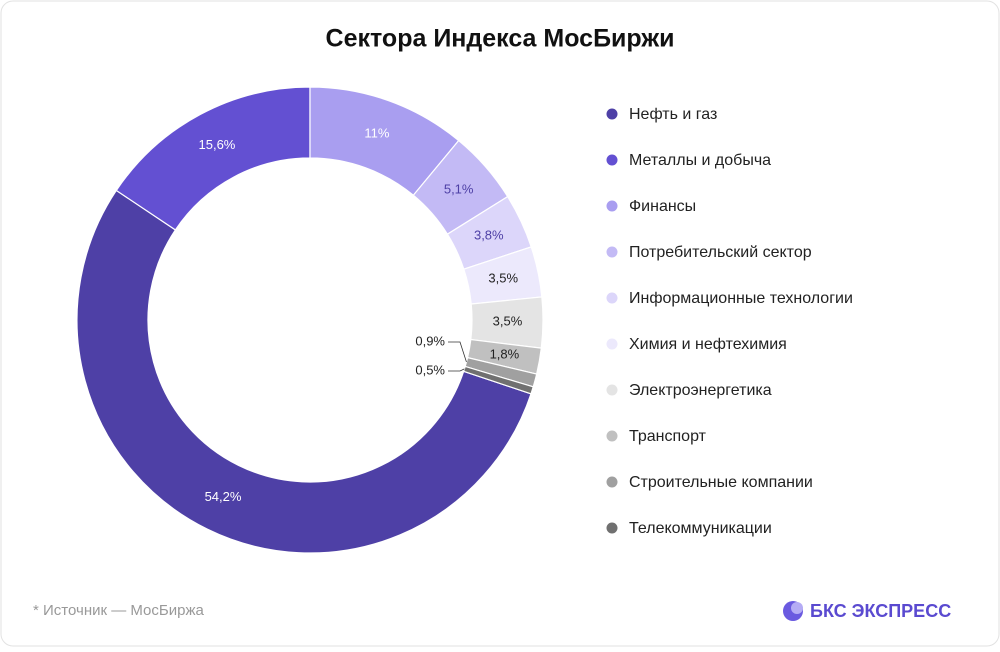  What do you see at coordinates (498, 380) in the screenshot?
I see `slice` at bounding box center [498, 380].